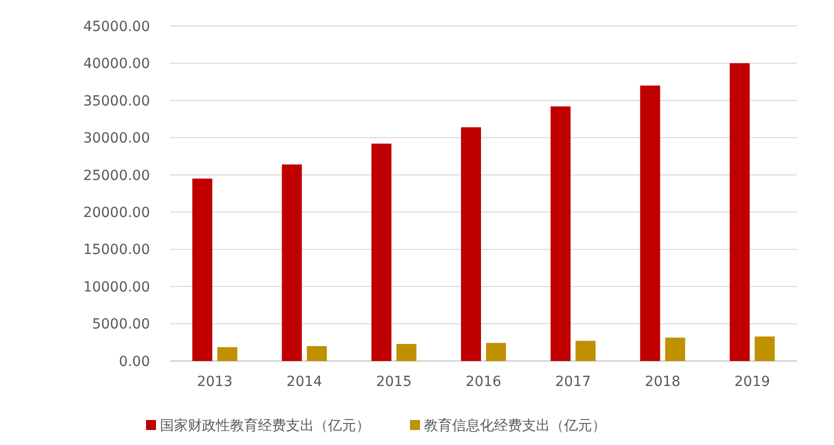 Image resolution: width=834 pixels, height=445 pixels. What do you see at coordinates (265, 425) in the screenshot?
I see `legend-label: 国家财政性教育经费支出（亿元）` at bounding box center [265, 425].